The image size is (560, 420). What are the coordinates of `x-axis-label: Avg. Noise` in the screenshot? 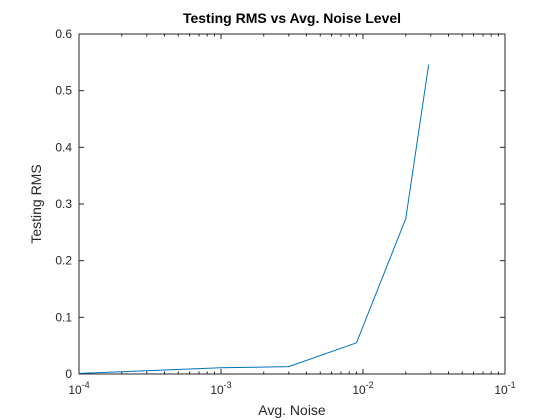 It's located at (292, 410).